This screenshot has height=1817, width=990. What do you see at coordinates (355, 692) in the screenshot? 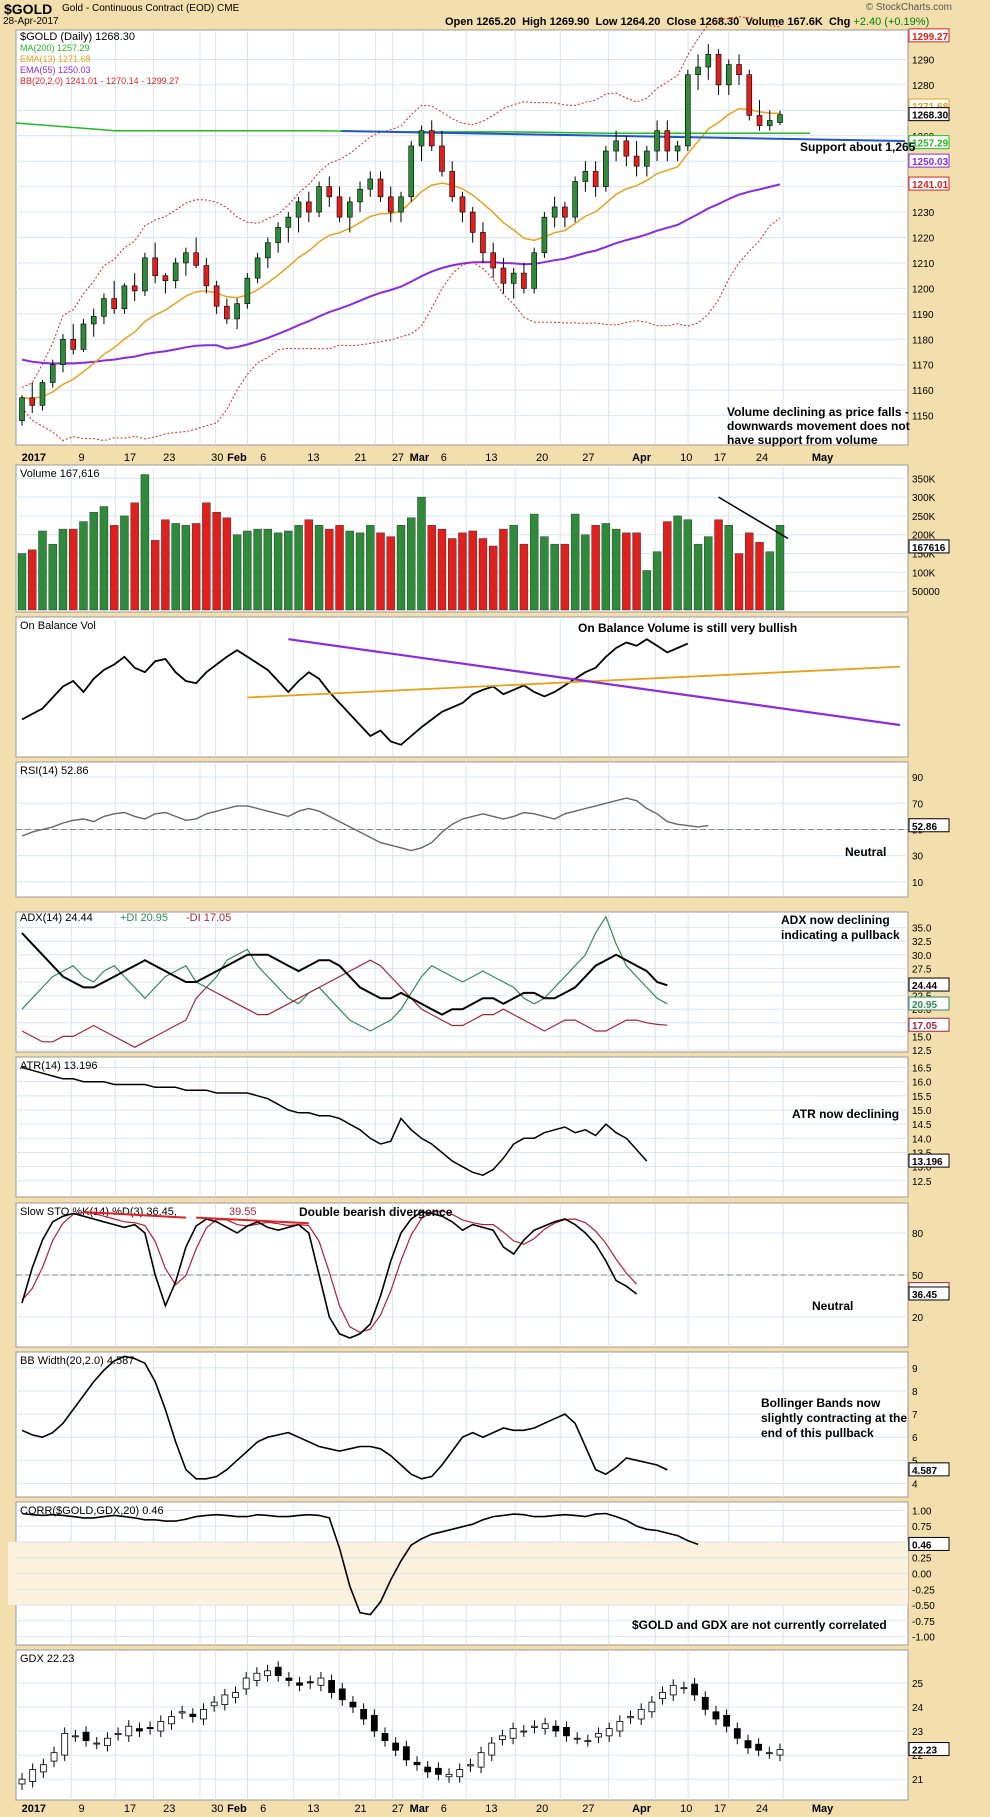
I see `obv-line` at bounding box center [355, 692].